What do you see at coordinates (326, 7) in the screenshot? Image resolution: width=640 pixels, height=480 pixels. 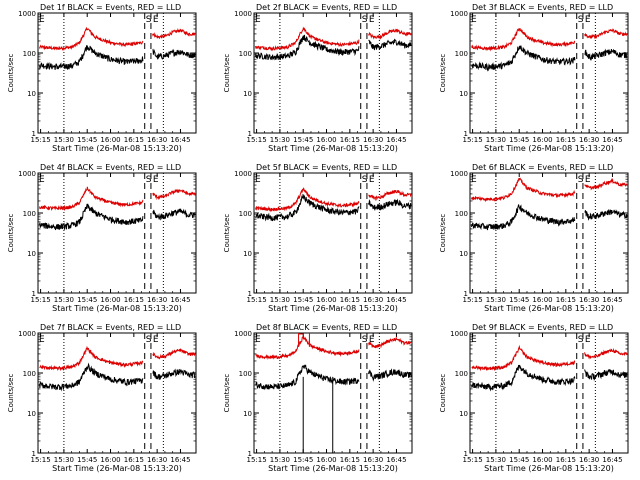 I see `panel-title: Det 2f BLACK = Events, RED = LLD` at bounding box center [326, 7].